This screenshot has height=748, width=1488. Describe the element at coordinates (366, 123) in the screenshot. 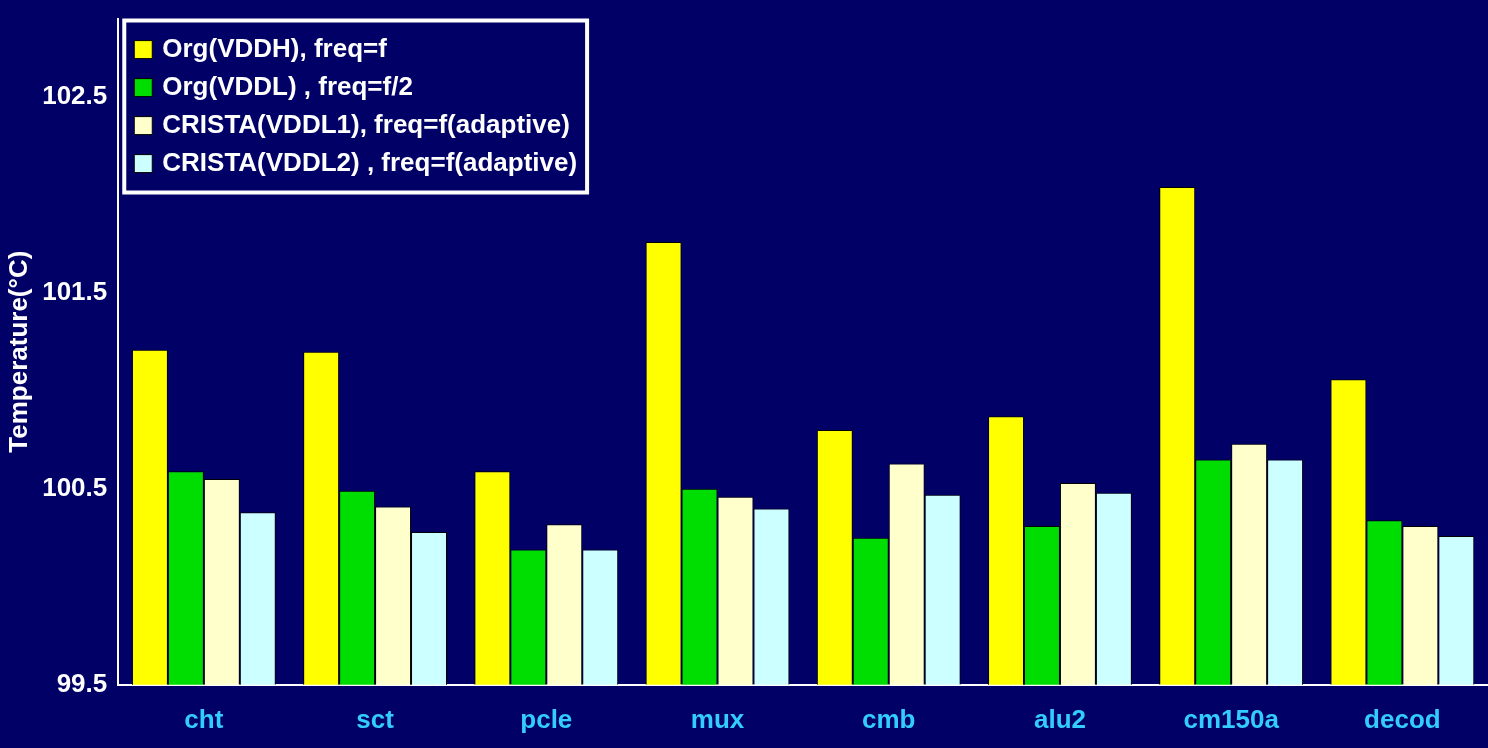

I see `legend-label: CRISTA(VDDL1), freq=f(adaptive)` at that location.